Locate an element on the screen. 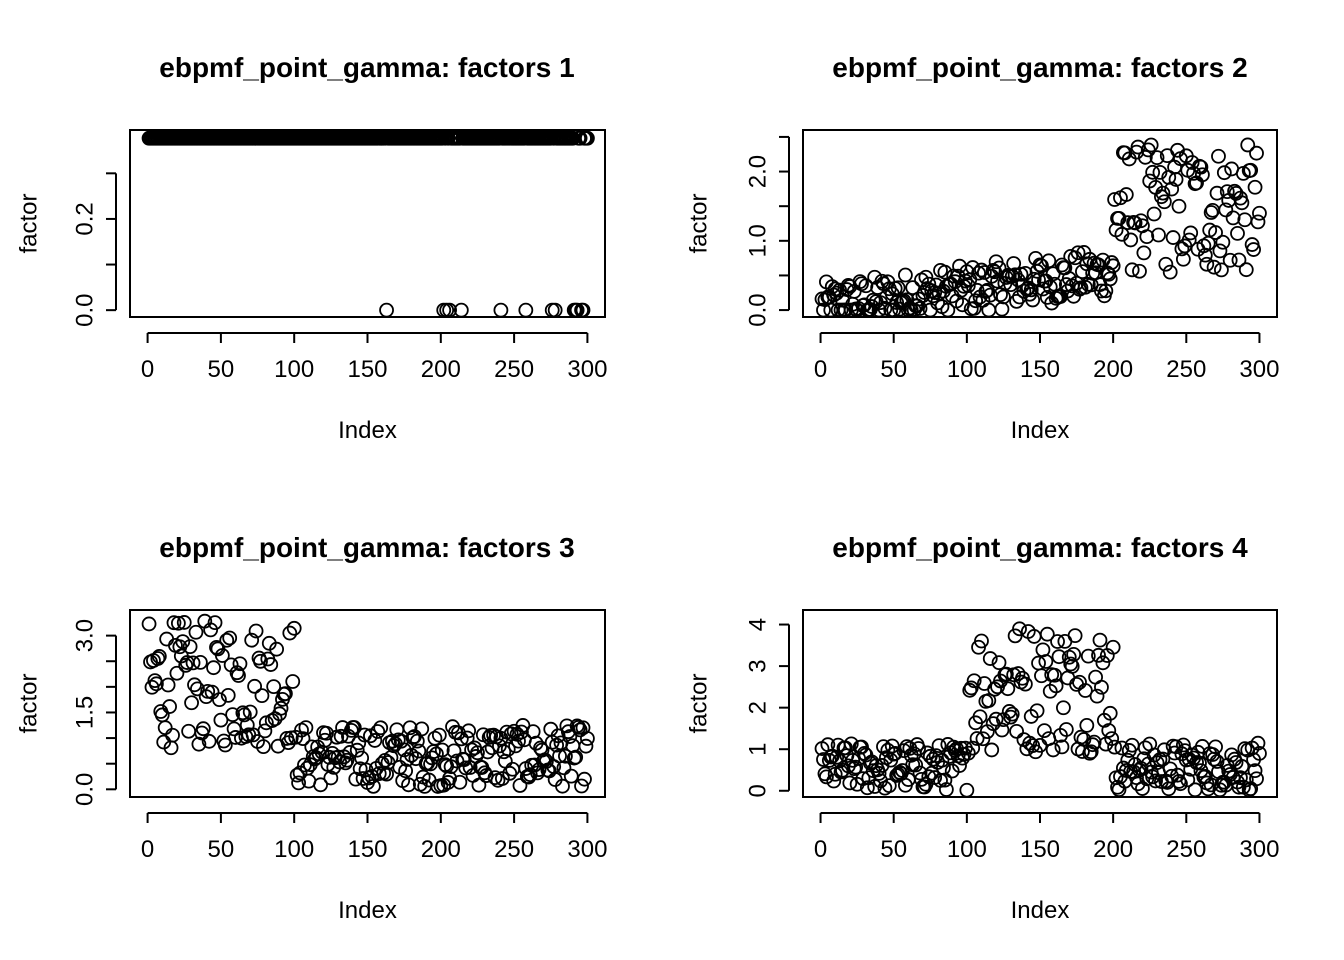  y-tick-label: 1.5 is located at coordinates (84, 712).